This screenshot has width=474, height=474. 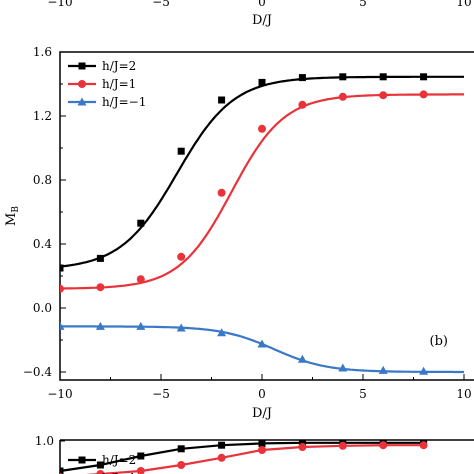 What do you see at coordinates (363, 4) in the screenshot?
I see `top-x-tick-label: 5` at bounding box center [363, 4].